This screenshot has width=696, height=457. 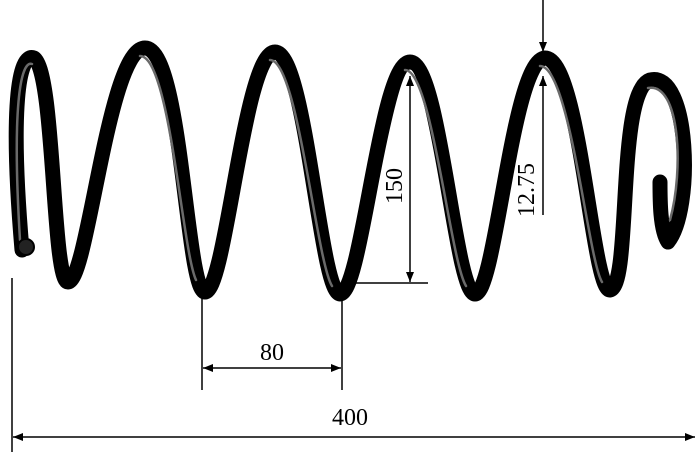 I want to click on dimension-label: 12.75, so click(x=527, y=190).